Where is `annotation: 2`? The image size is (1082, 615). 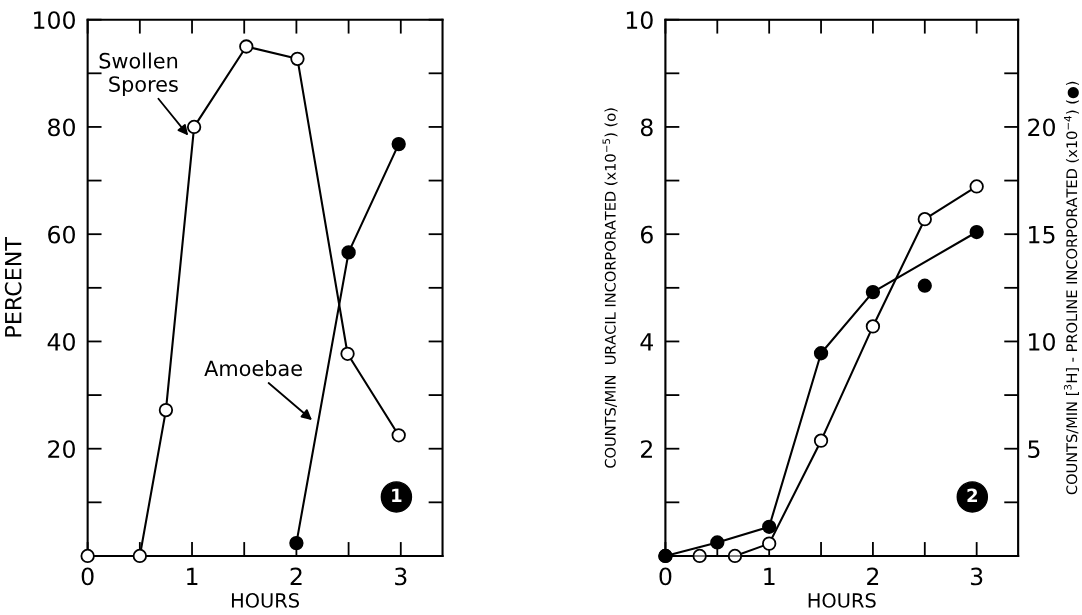
annotation: 2 is located at coordinates (972, 495).